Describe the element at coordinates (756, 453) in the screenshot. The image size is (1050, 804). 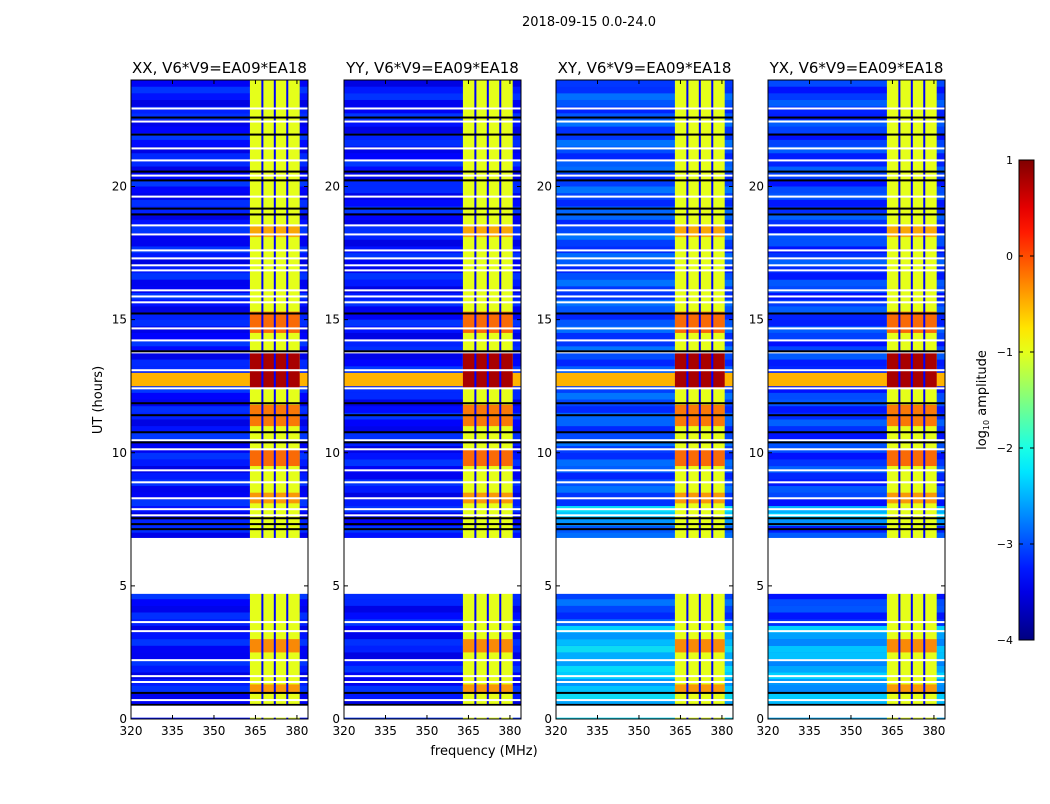
I see `y-tick-label: 10` at that location.